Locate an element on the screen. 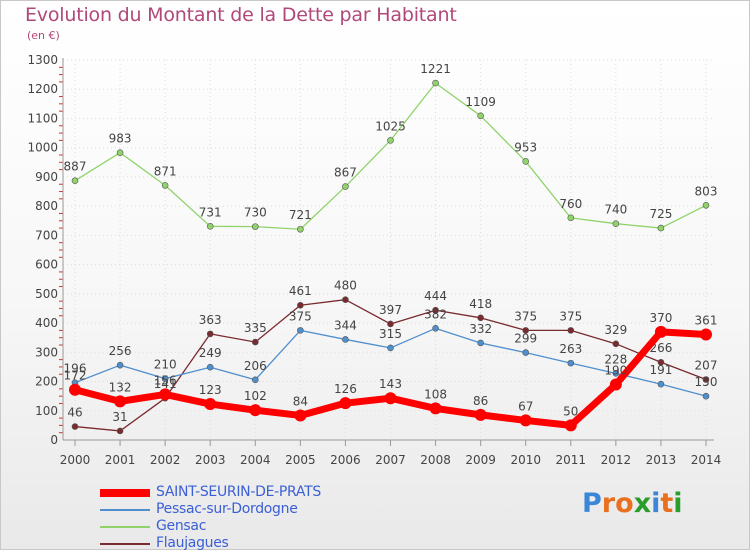 This screenshot has width=750, height=551. logo-letter: t is located at coordinates (667, 503).